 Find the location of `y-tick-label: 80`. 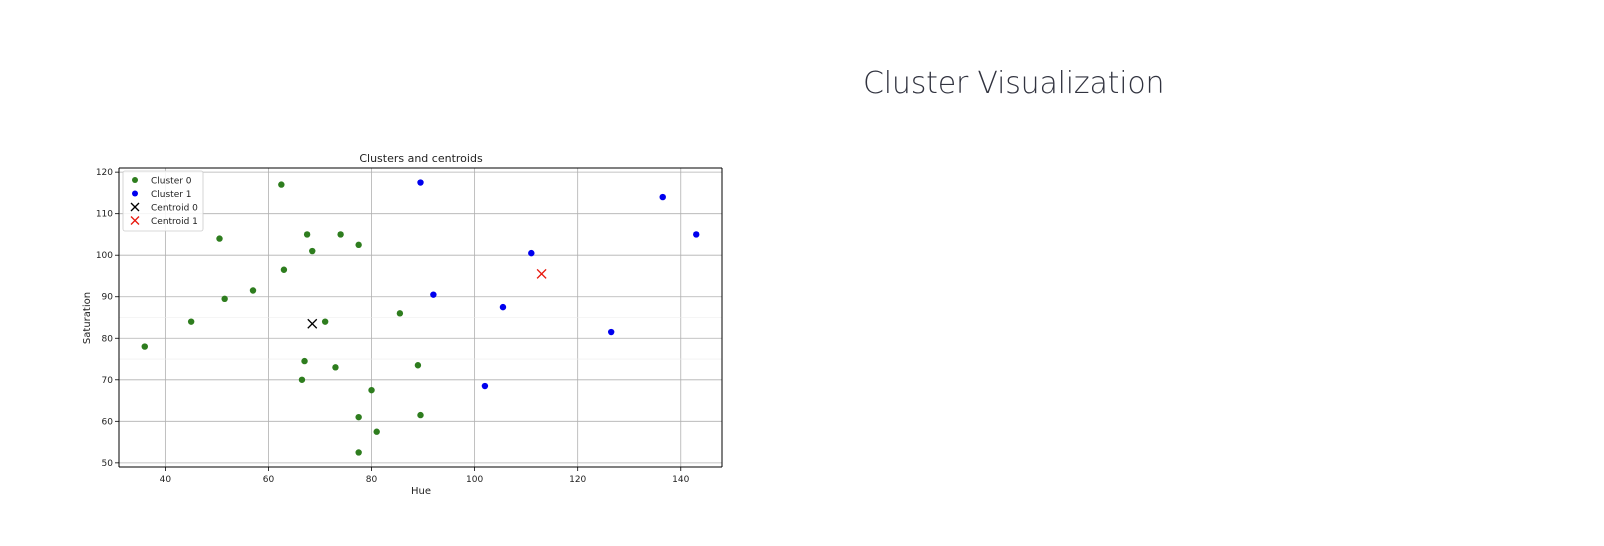

y-tick-label: 80 is located at coordinates (108, 339).